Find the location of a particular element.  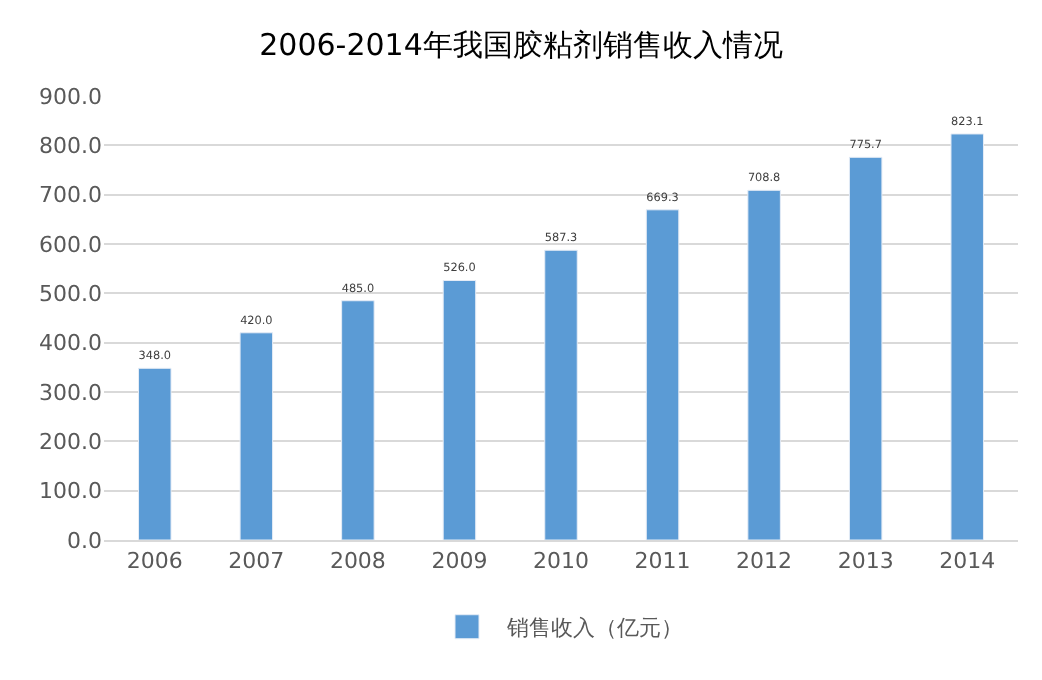

x-tick-label: 2006 is located at coordinates (154, 561).